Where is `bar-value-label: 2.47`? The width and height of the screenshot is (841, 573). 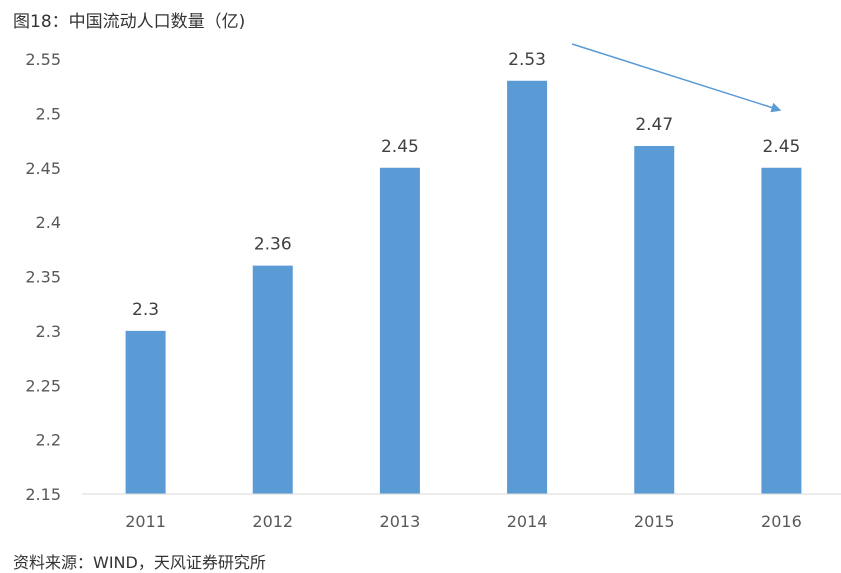
bar-value-label: 2.47 is located at coordinates (654, 125).